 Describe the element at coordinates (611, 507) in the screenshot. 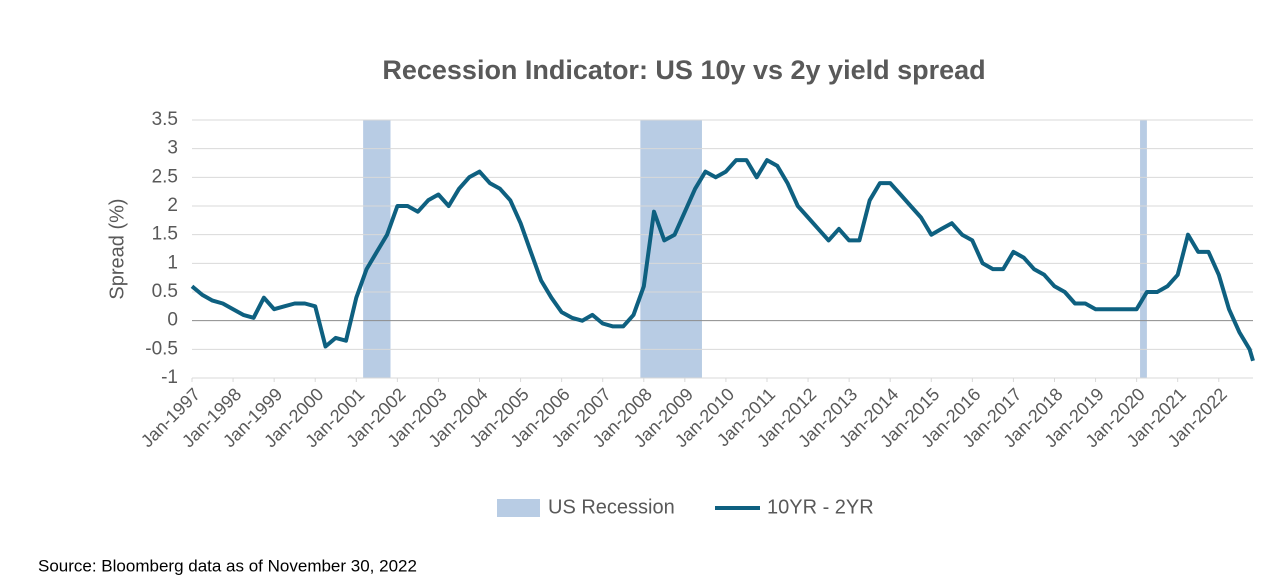

I see `legend-label: US Recession` at that location.